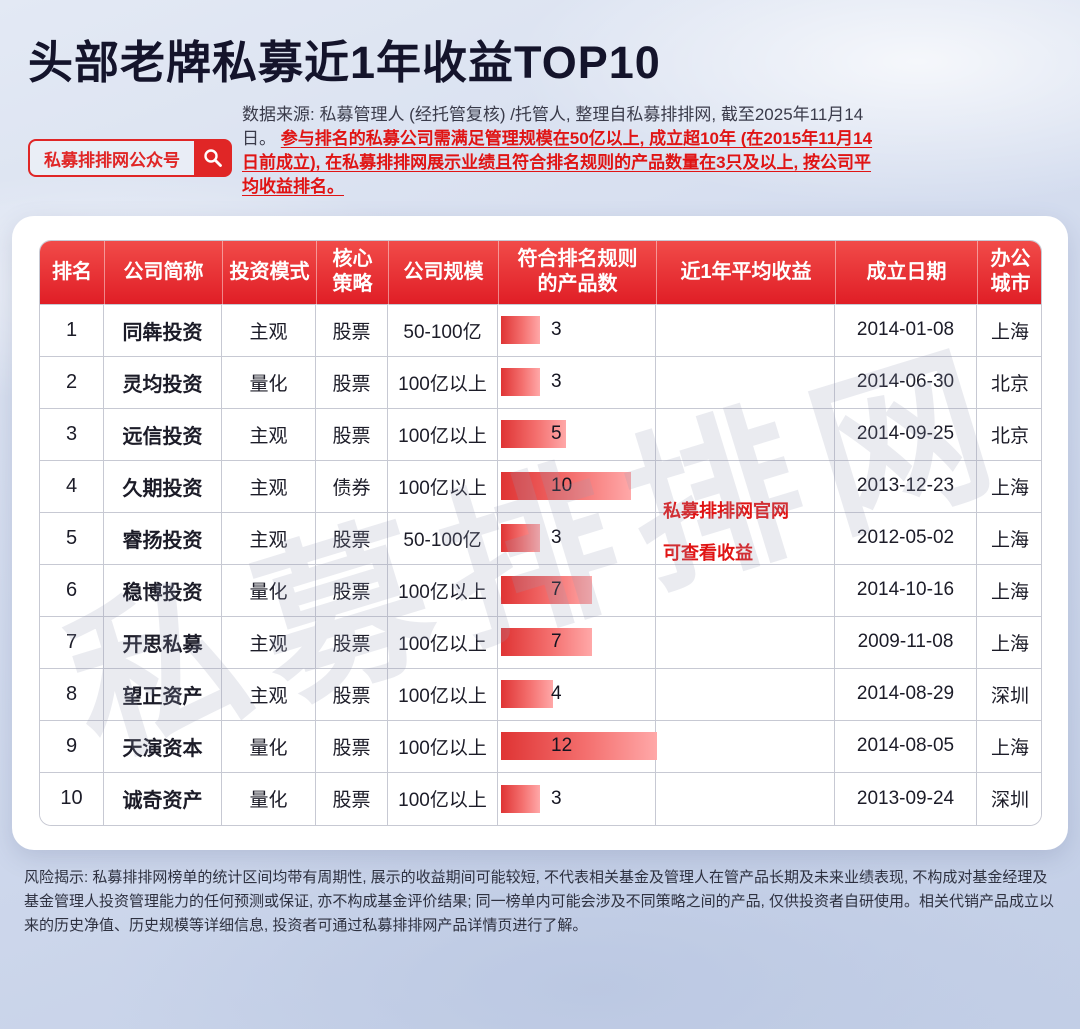 The image size is (1080, 1029). What do you see at coordinates (163, 330) in the screenshot?
I see `cell-company: 同犇投资` at bounding box center [163, 330].